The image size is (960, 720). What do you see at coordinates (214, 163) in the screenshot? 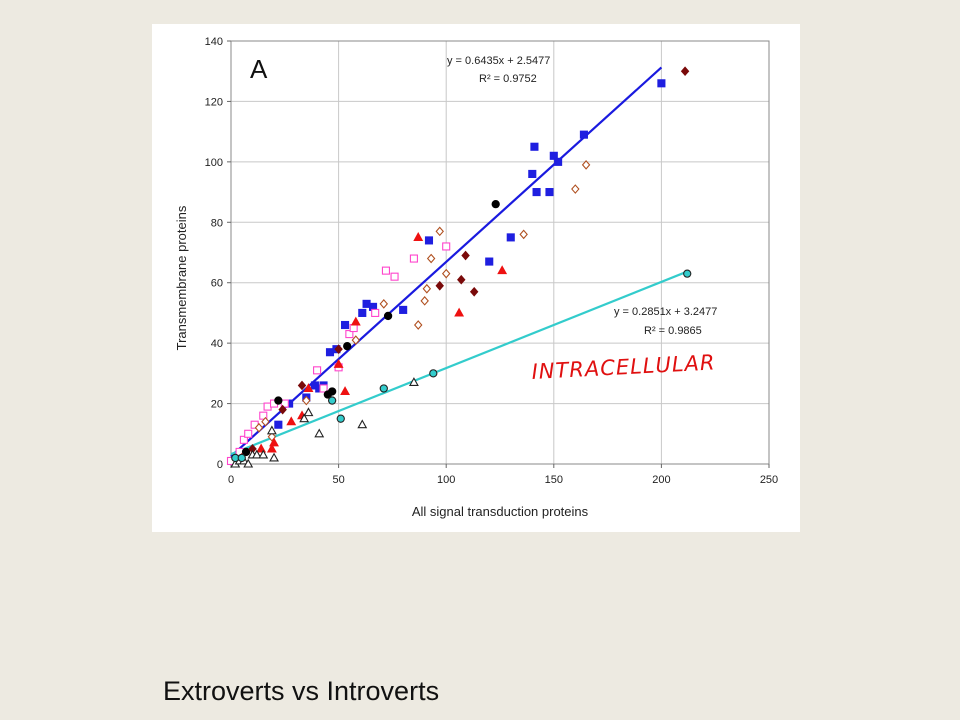
I see `y-tick-label: 100` at bounding box center [214, 163].